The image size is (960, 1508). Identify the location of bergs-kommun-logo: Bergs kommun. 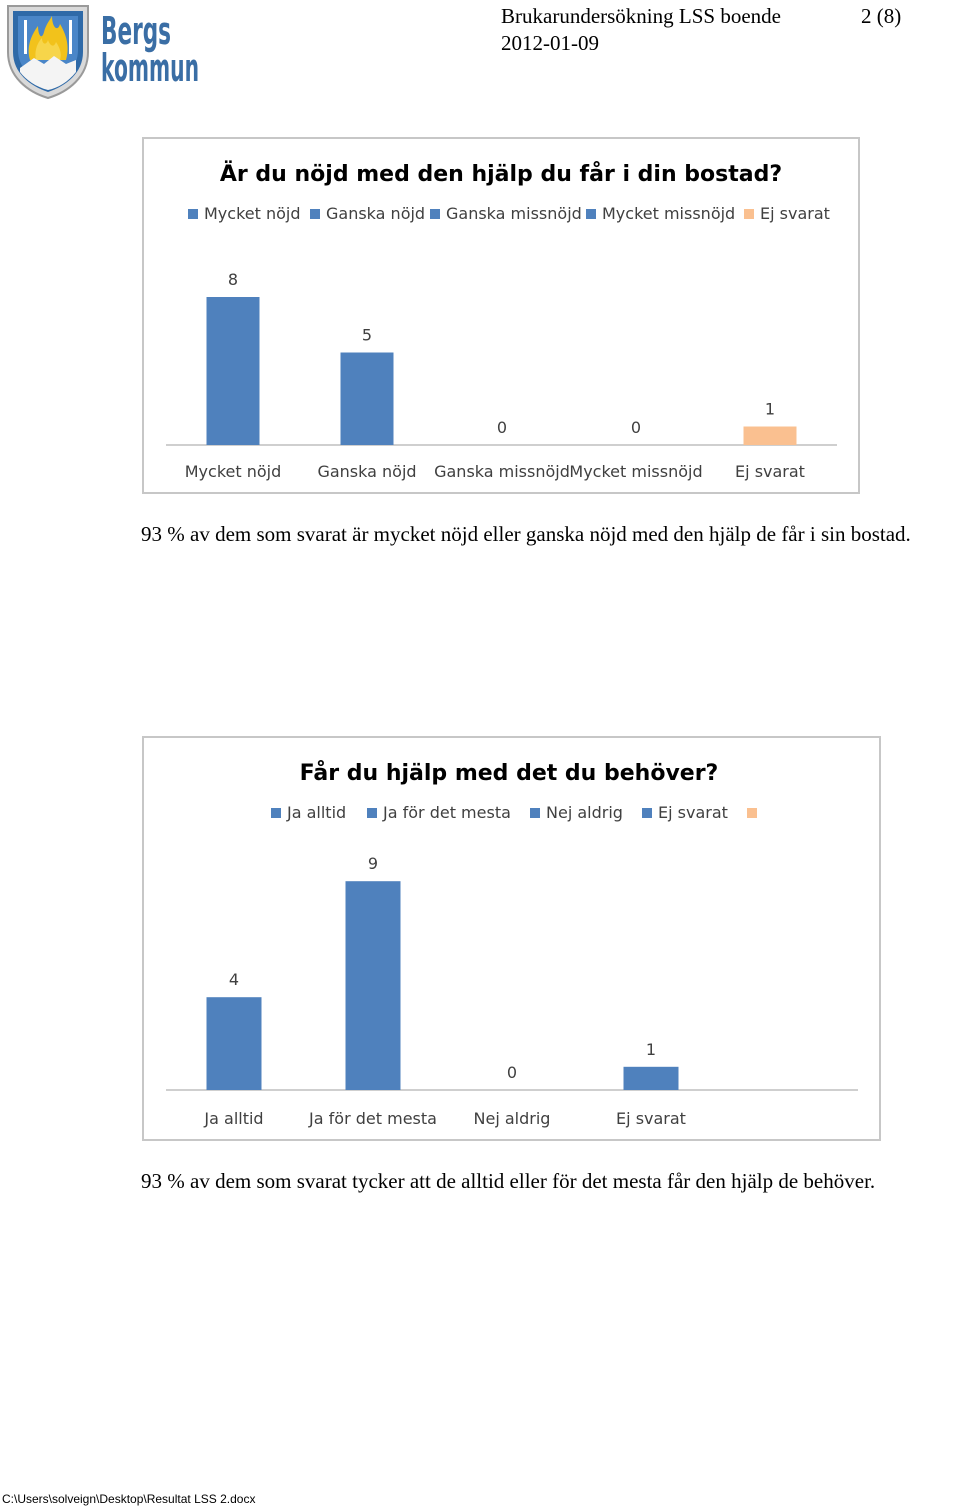
(102, 51).